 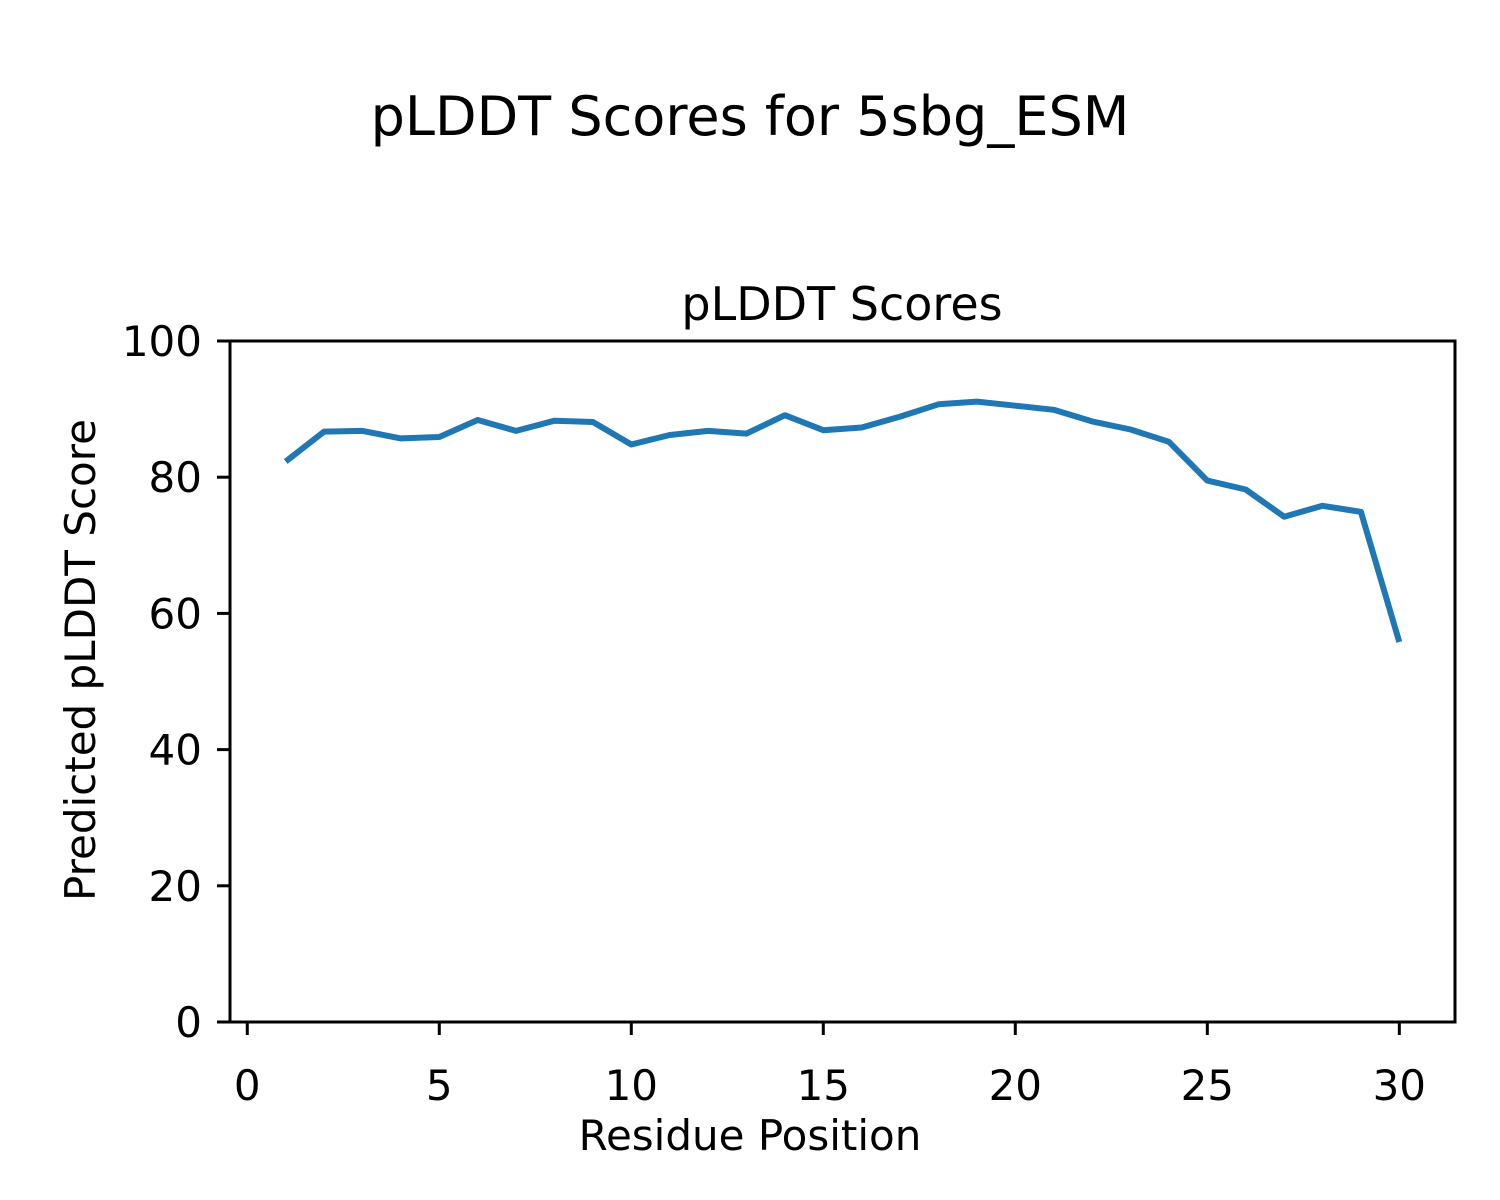 What do you see at coordinates (841, 304) in the screenshot?
I see `axes-title: pLDDT Scores` at bounding box center [841, 304].